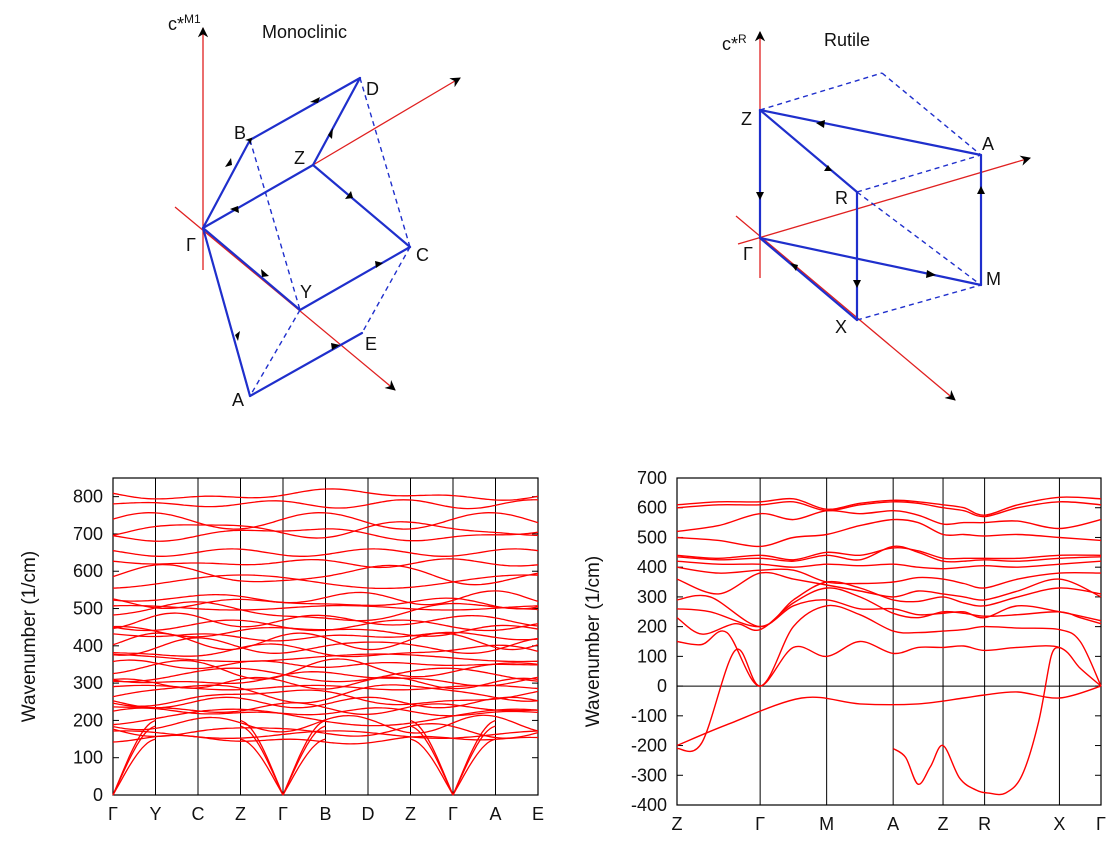 Image resolution: width=1107 pixels, height=841 pixels. Describe the element at coordinates (184, 23) in the screenshot. I see `mono-axis-label: c*M1` at that location.